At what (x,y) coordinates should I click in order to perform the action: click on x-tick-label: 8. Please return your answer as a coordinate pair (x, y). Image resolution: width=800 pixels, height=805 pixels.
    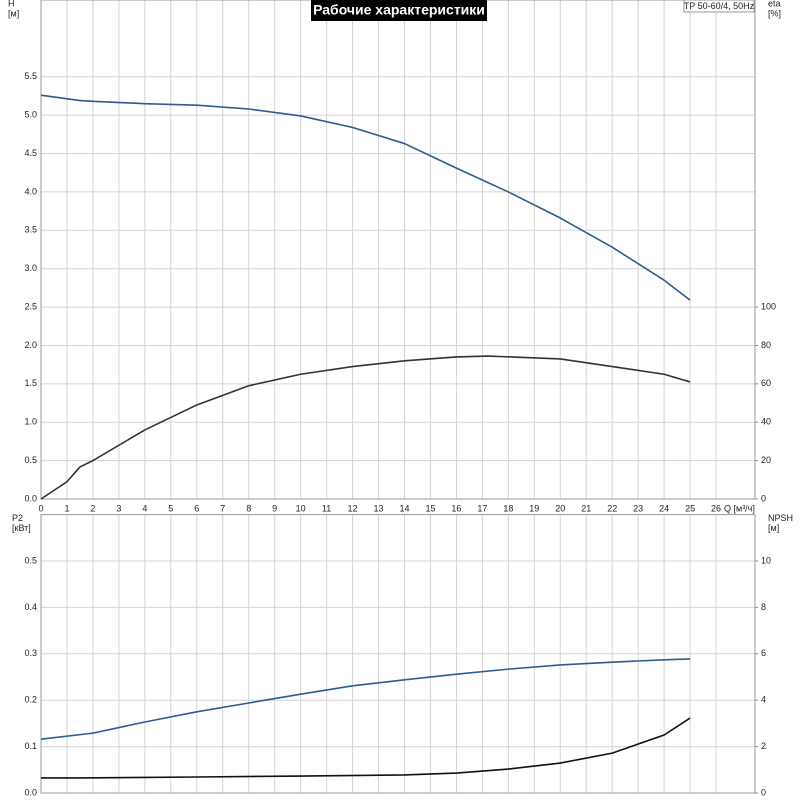
    Looking at the image, I should click on (248, 508).